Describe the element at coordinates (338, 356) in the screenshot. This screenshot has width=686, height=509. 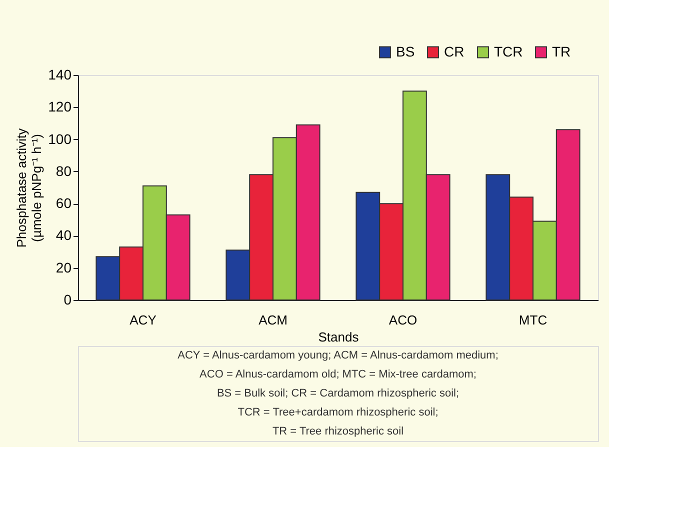
I see `text: ACY = Alnus-cardamom young; ACM = Alnus-cardamom medium;` at that location.